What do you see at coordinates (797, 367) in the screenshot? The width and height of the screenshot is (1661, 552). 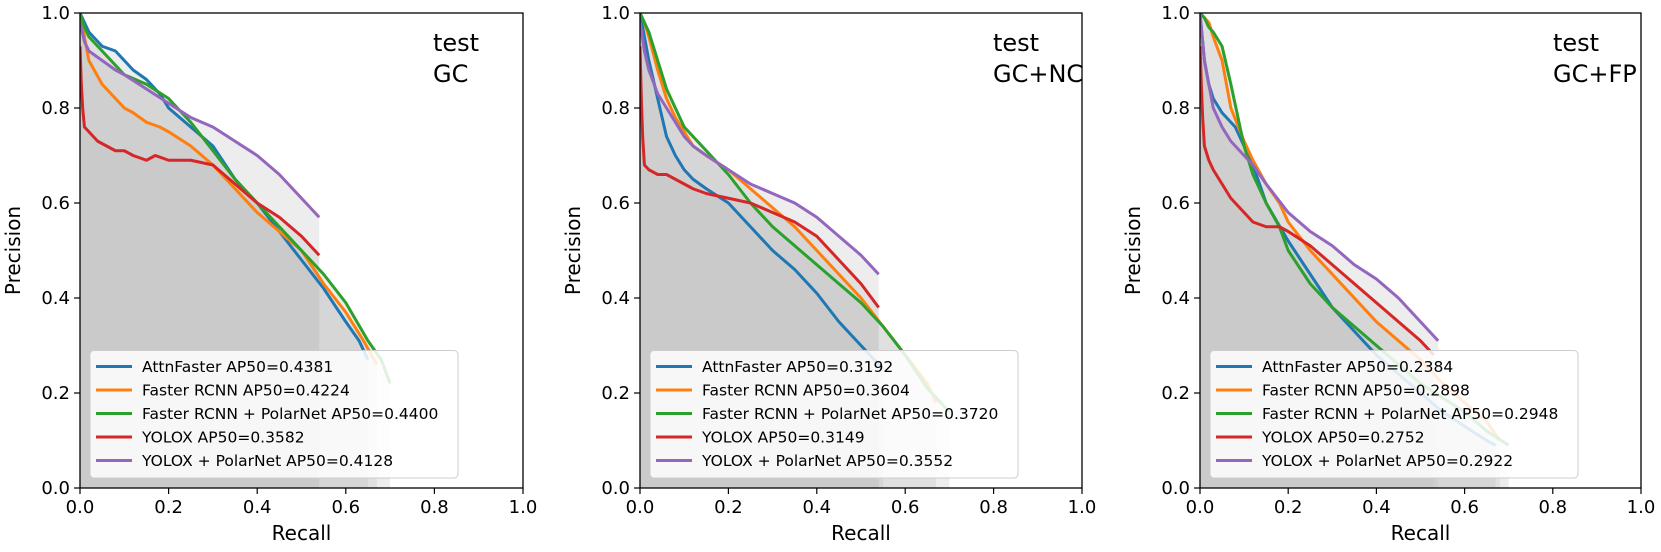 I see `legend-entry: AttnFaster AP50=0.3192` at bounding box center [797, 367].